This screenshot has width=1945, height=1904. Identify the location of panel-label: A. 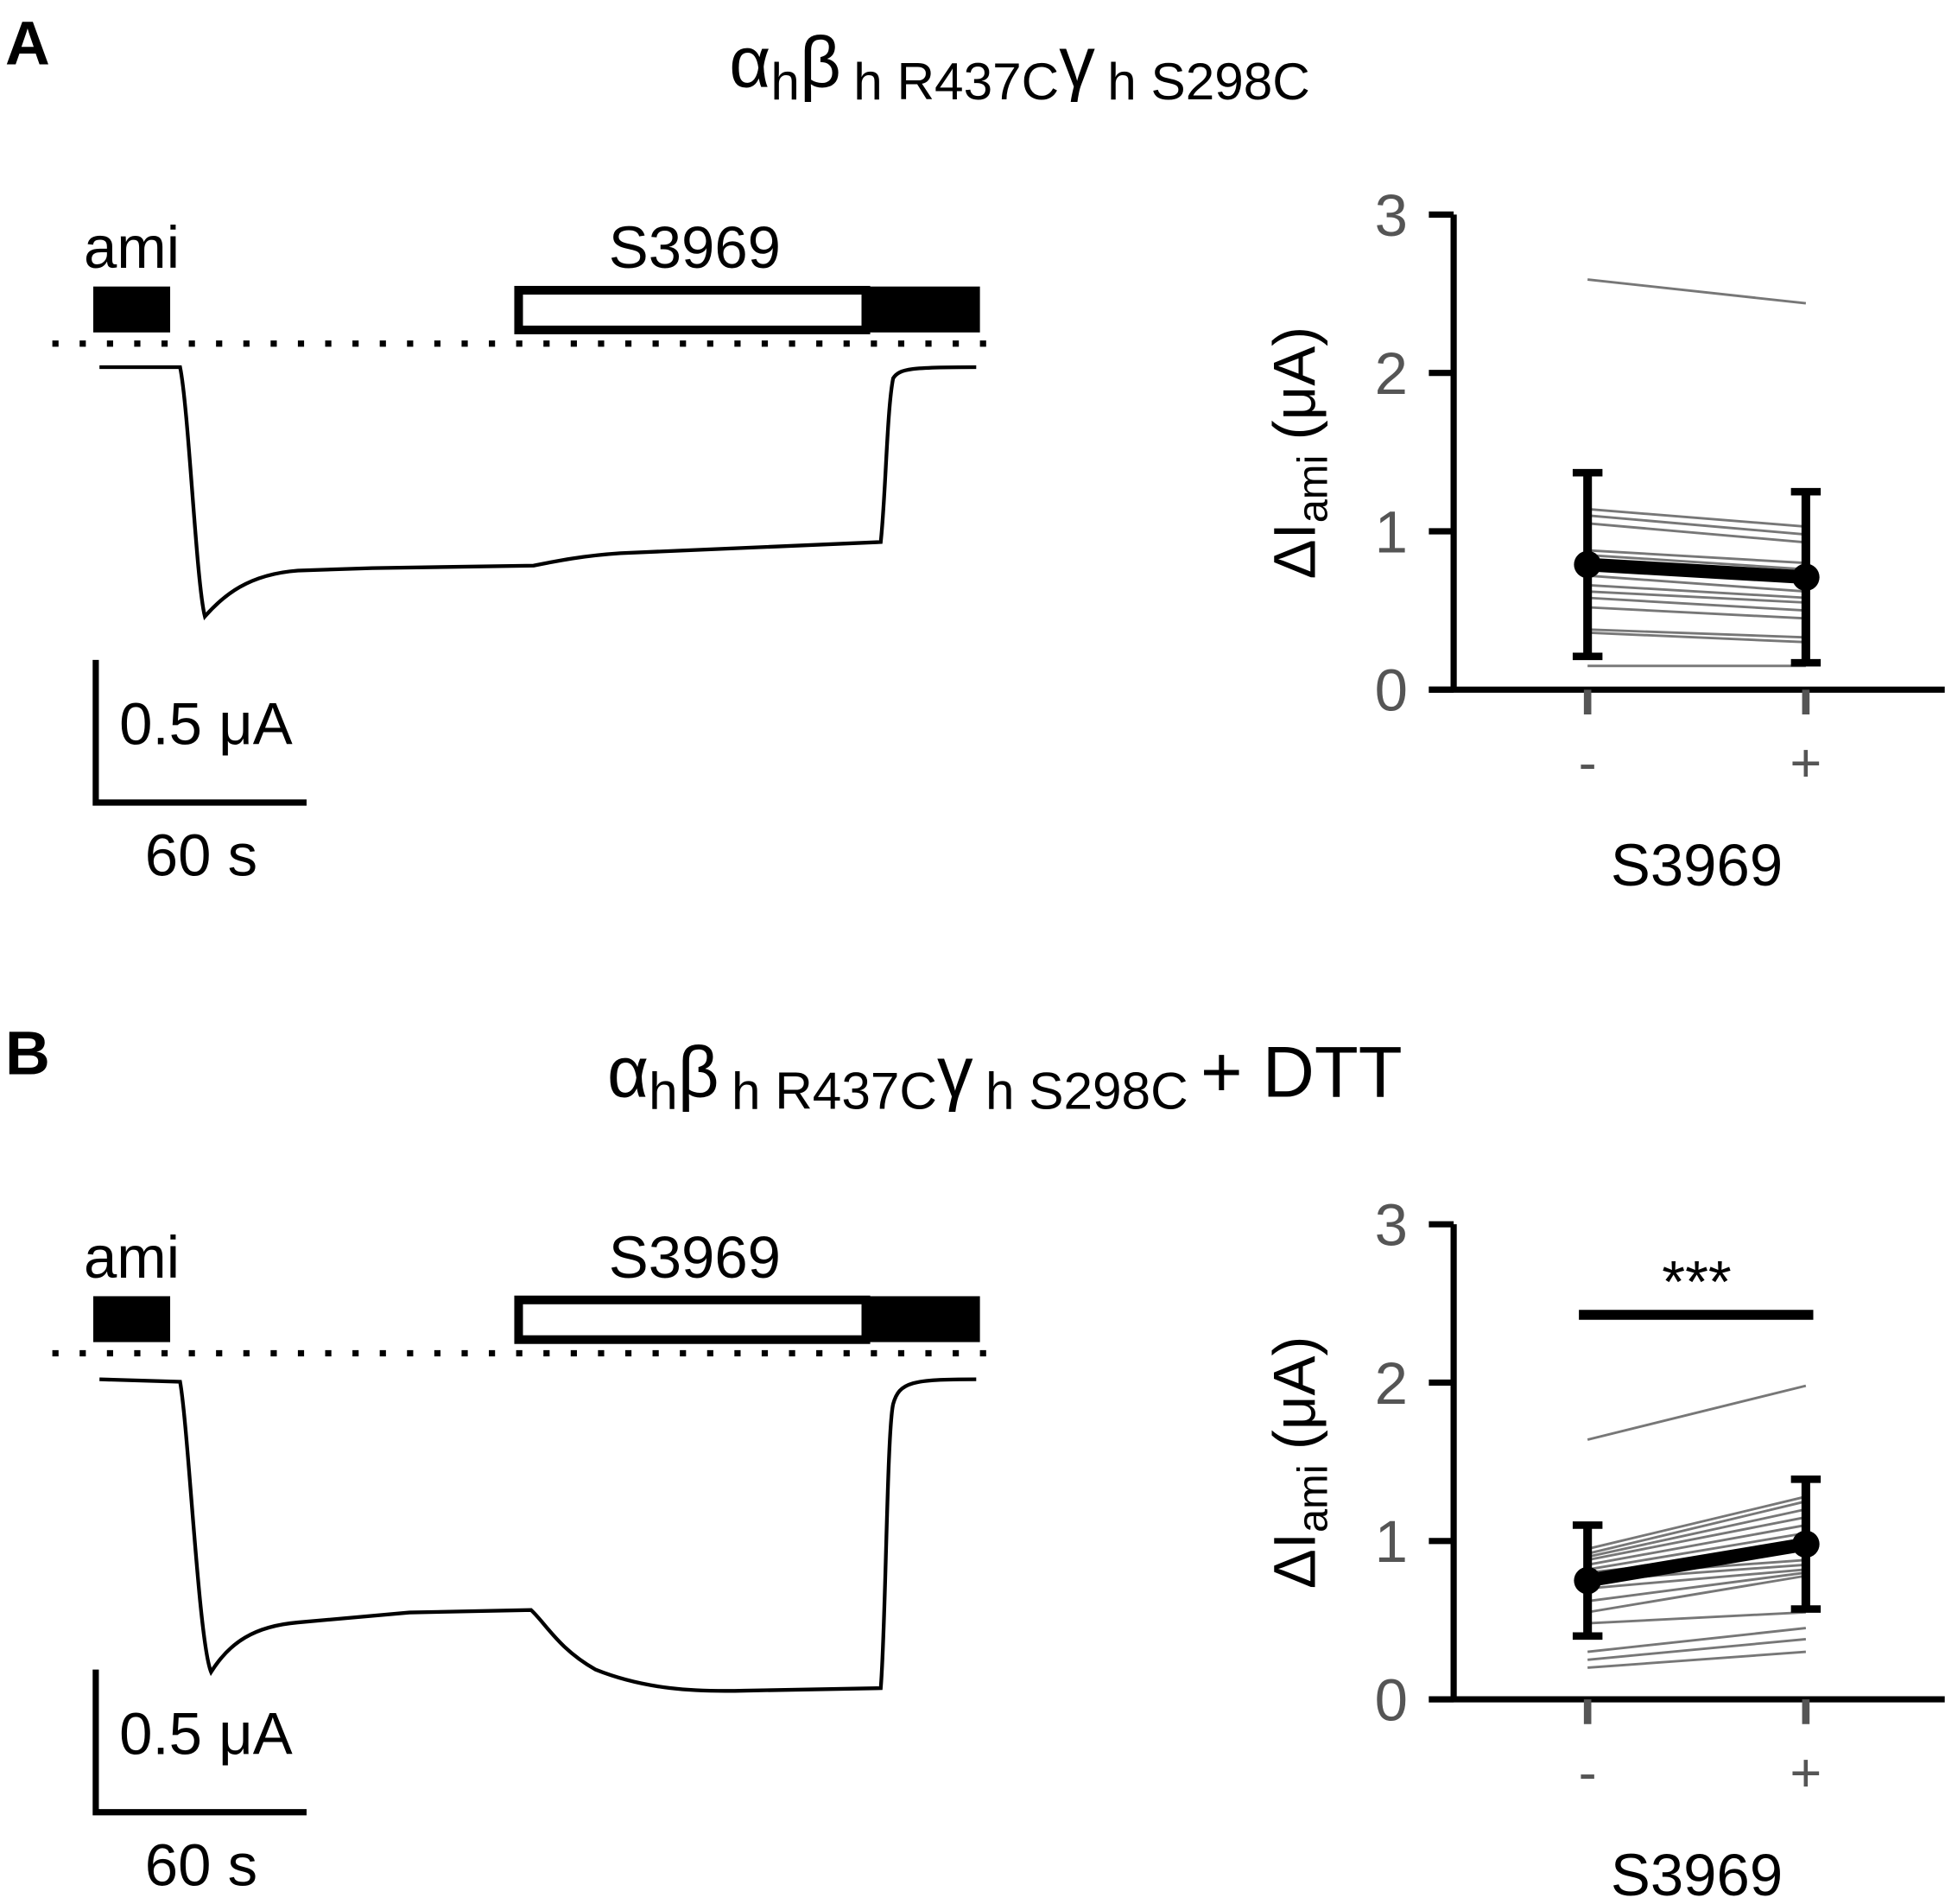
(27, 44).